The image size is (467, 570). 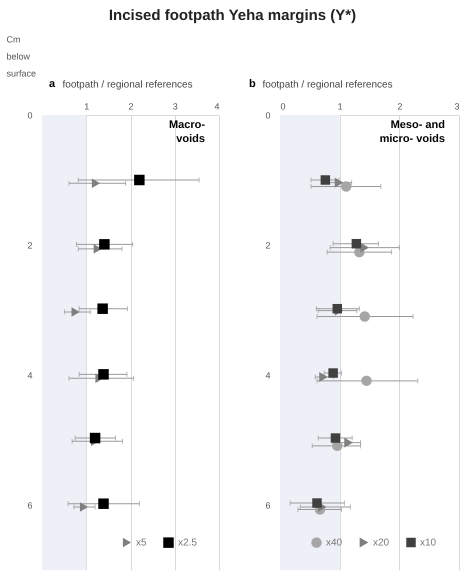 I want to click on legend-label: x20, so click(x=381, y=543).